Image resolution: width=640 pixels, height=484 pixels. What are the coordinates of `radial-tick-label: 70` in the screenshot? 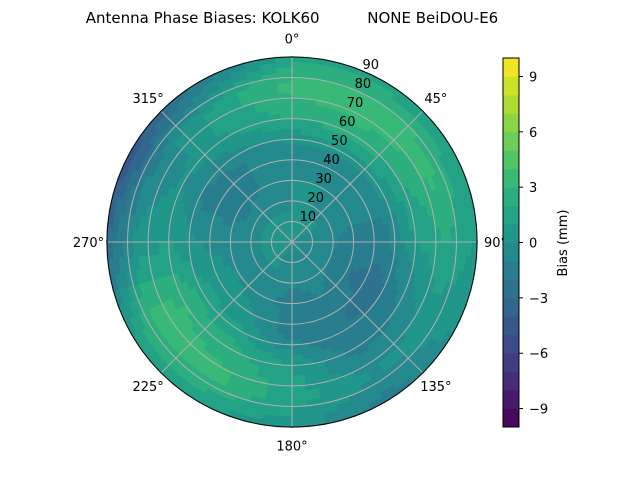 It's located at (355, 103).